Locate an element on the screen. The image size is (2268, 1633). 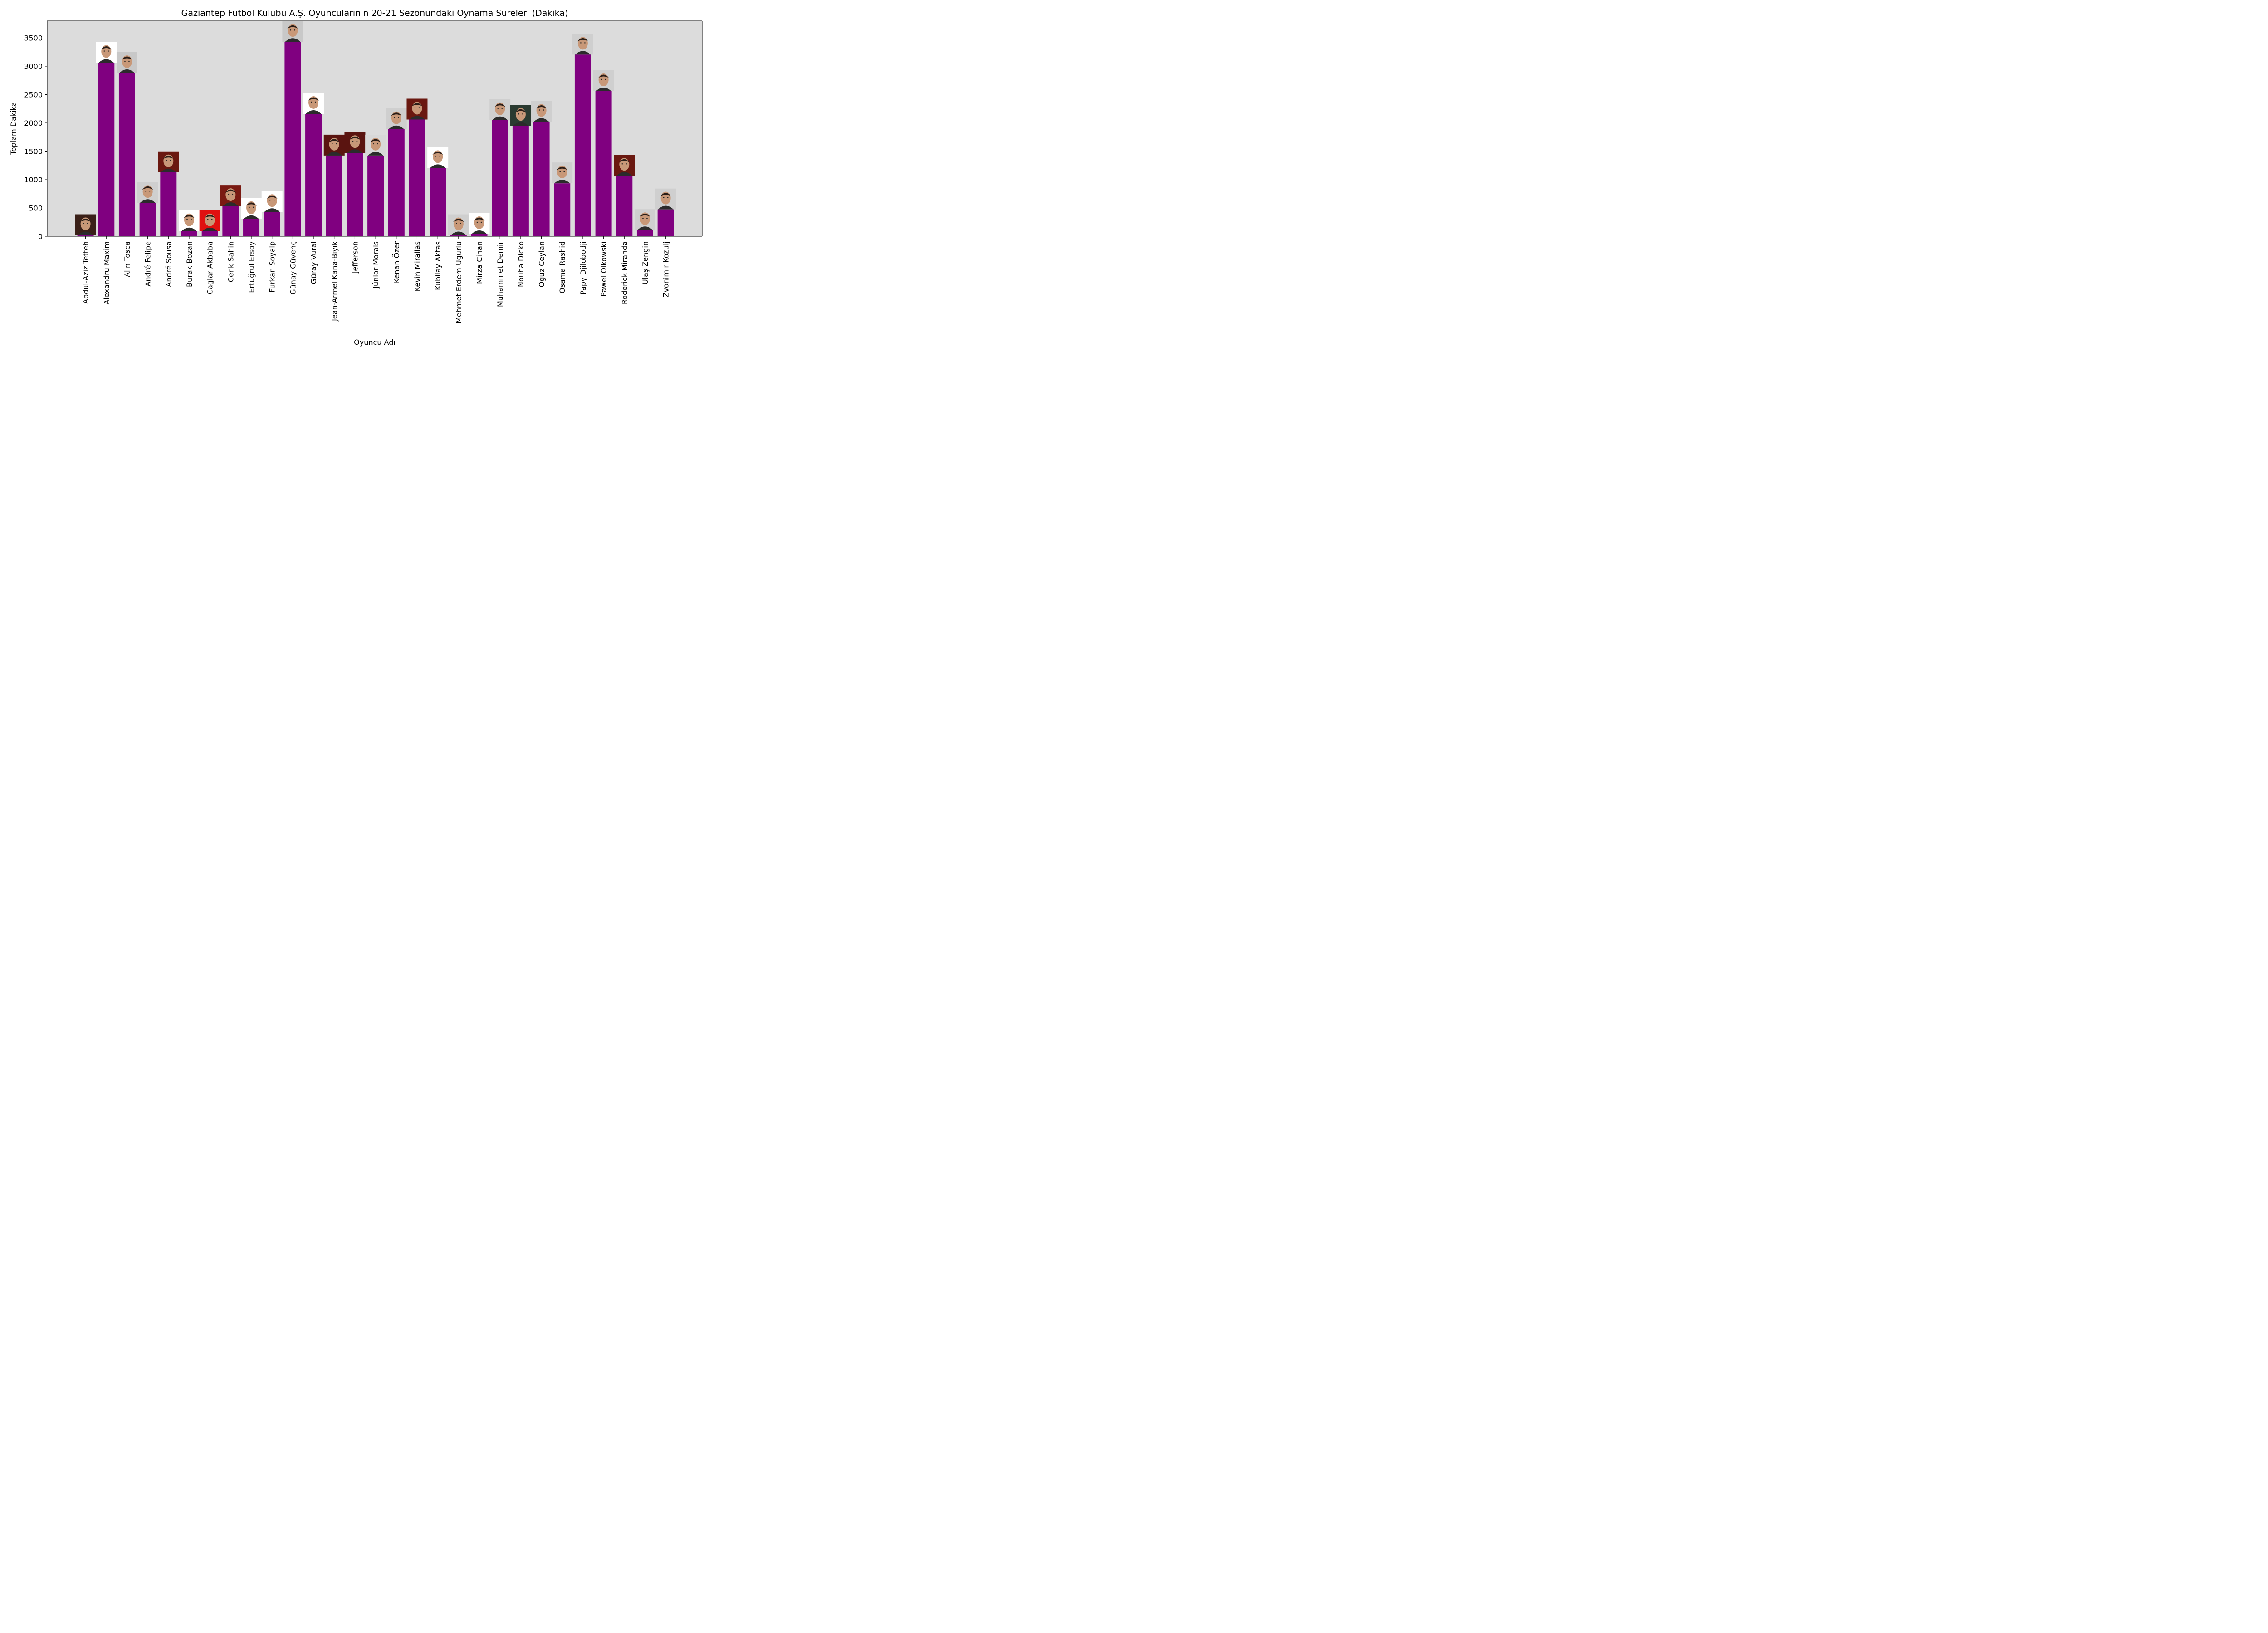
x-tick-label: Muhammet Demir is located at coordinates (500, 274).